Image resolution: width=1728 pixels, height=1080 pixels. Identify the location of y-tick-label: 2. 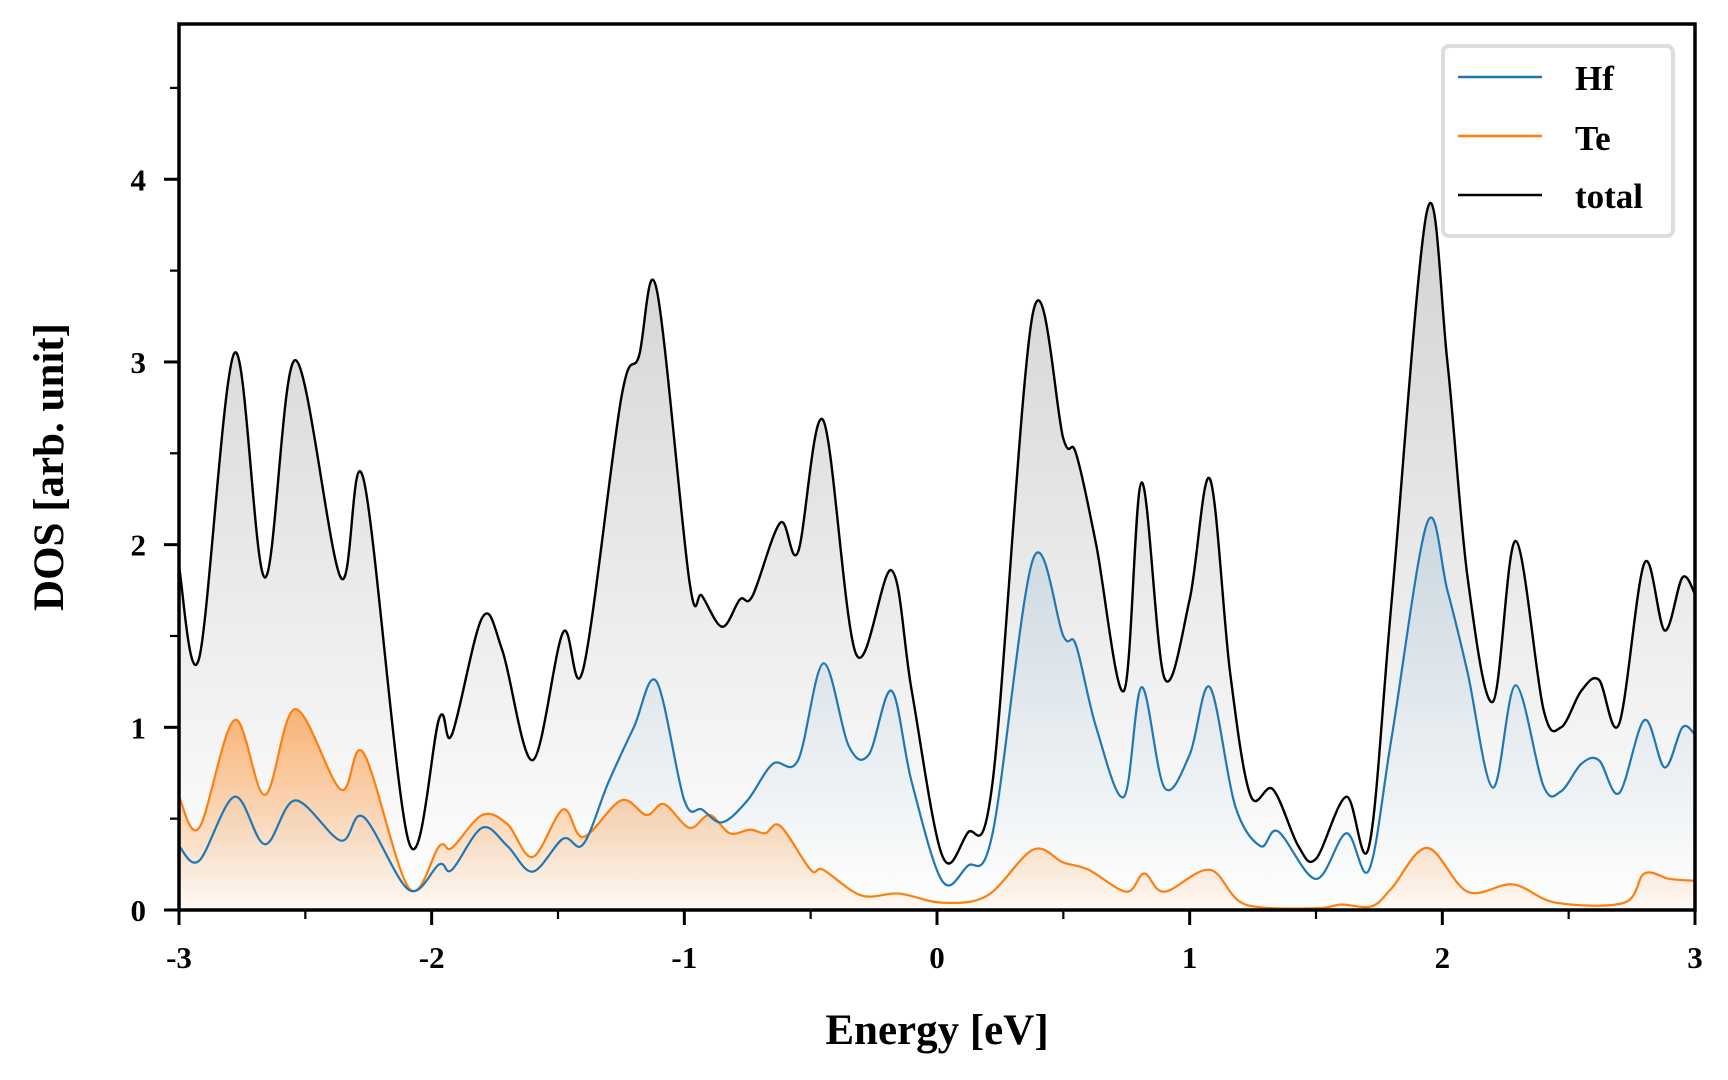
(139, 545).